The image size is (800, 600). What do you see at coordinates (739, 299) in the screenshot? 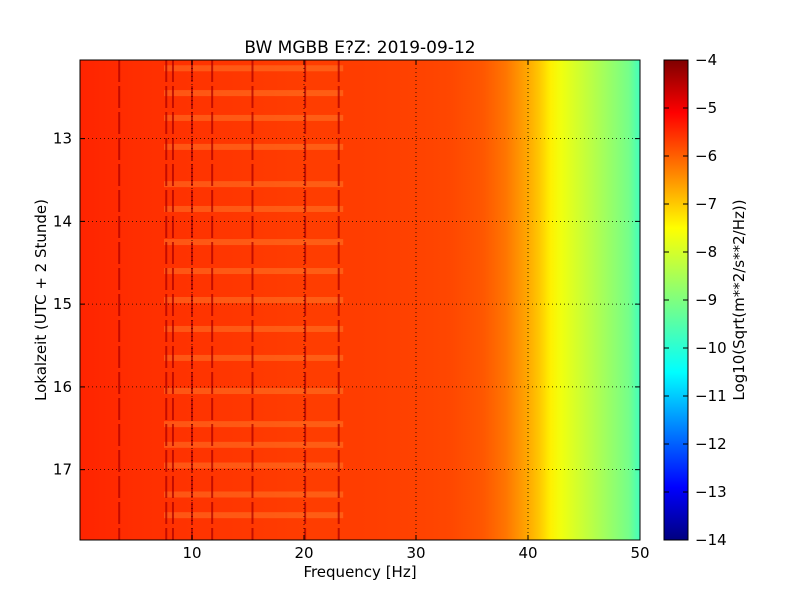
I see `colorbar-label: Log10(Sqrt(m**2/s**2/Hz))` at bounding box center [739, 299].